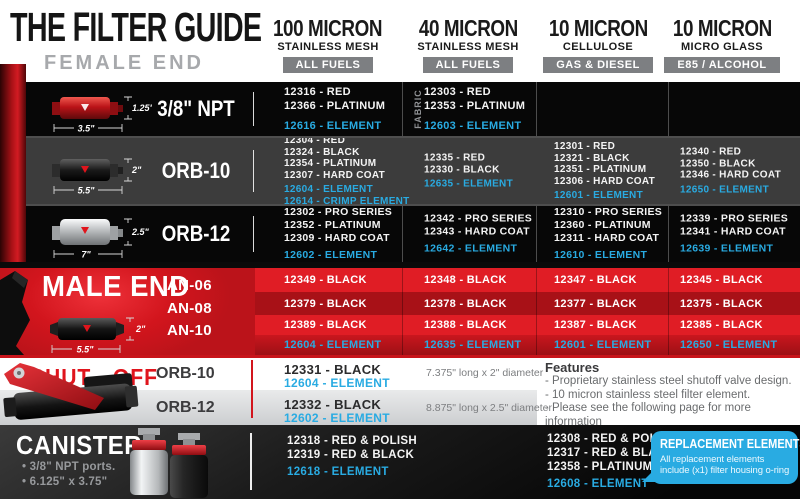 This screenshot has width=800, height=499. Describe the element at coordinates (169, 463) in the screenshot. I see `canister-image` at that location.